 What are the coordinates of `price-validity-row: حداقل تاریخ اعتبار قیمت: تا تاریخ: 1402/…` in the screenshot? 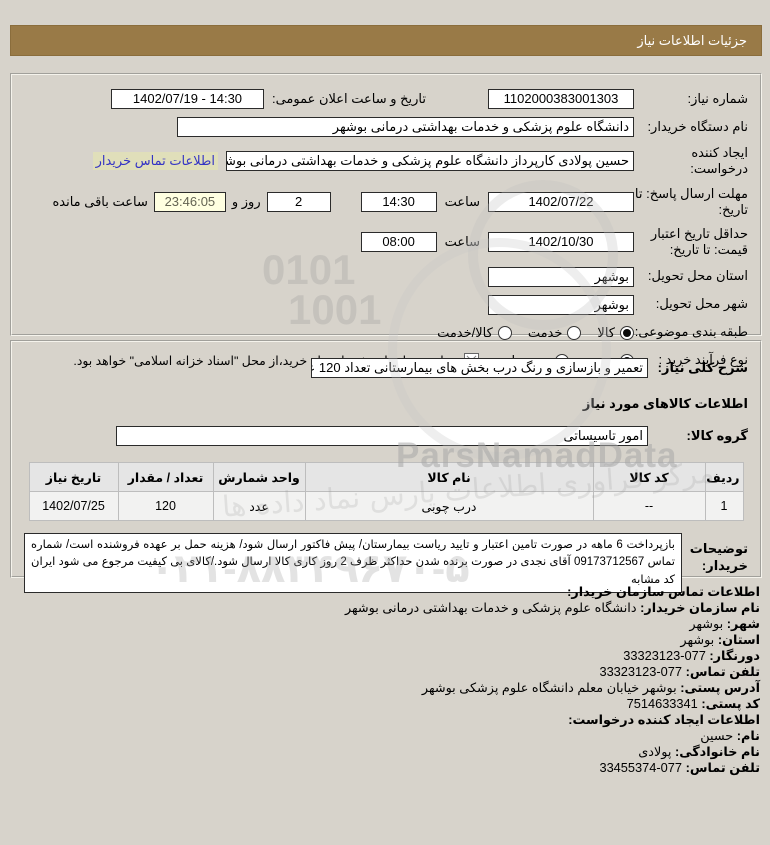 It's located at (386, 242).